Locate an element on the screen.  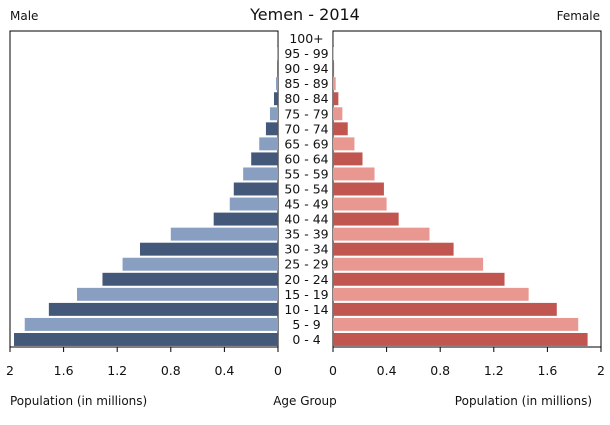
age-group-label: 60 - 64 is located at coordinates (306, 158).